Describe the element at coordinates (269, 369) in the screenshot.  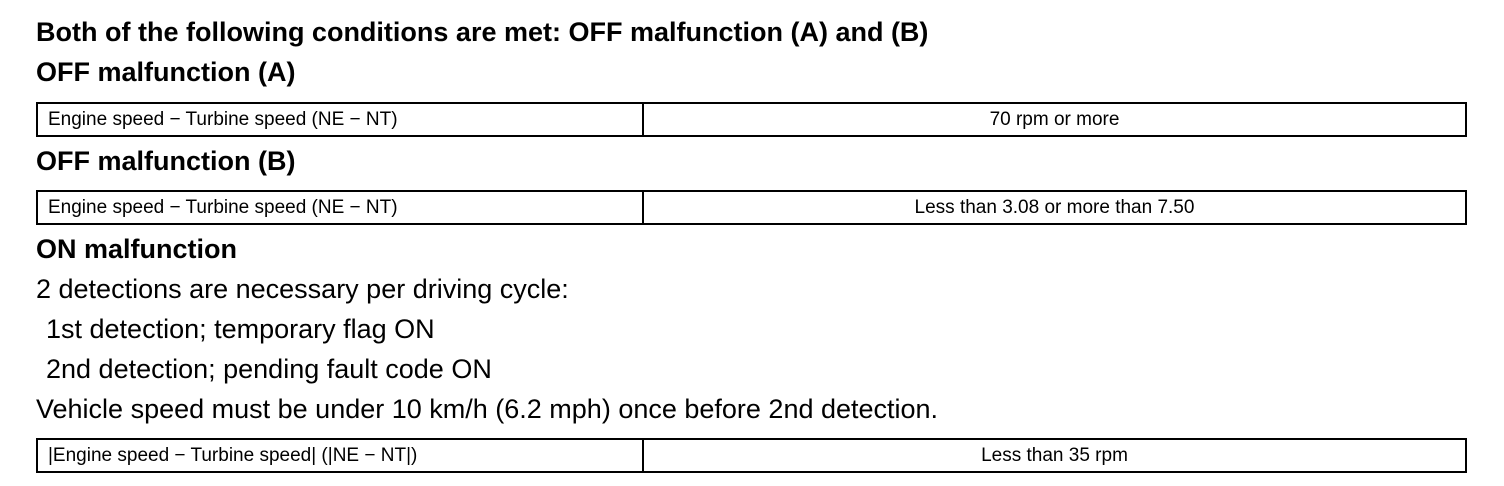
I see `second-detection-text: 2nd detection; pending fault code ON` at that location.